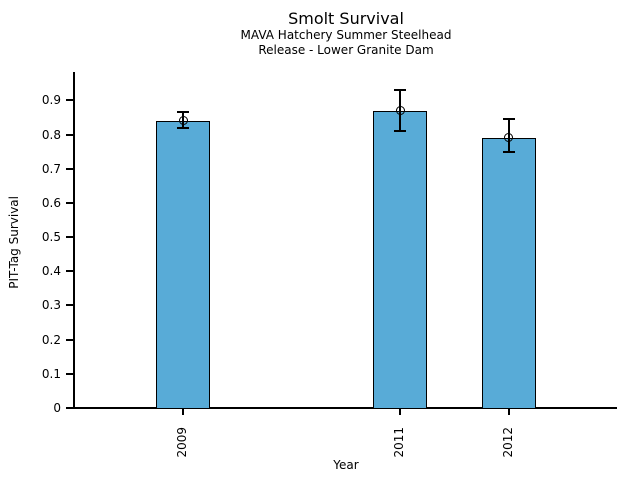 Image resolution: width=640 pixels, height=480 pixels. What do you see at coordinates (51, 202) in the screenshot?
I see `y-tick-label: 0.6` at bounding box center [51, 202].